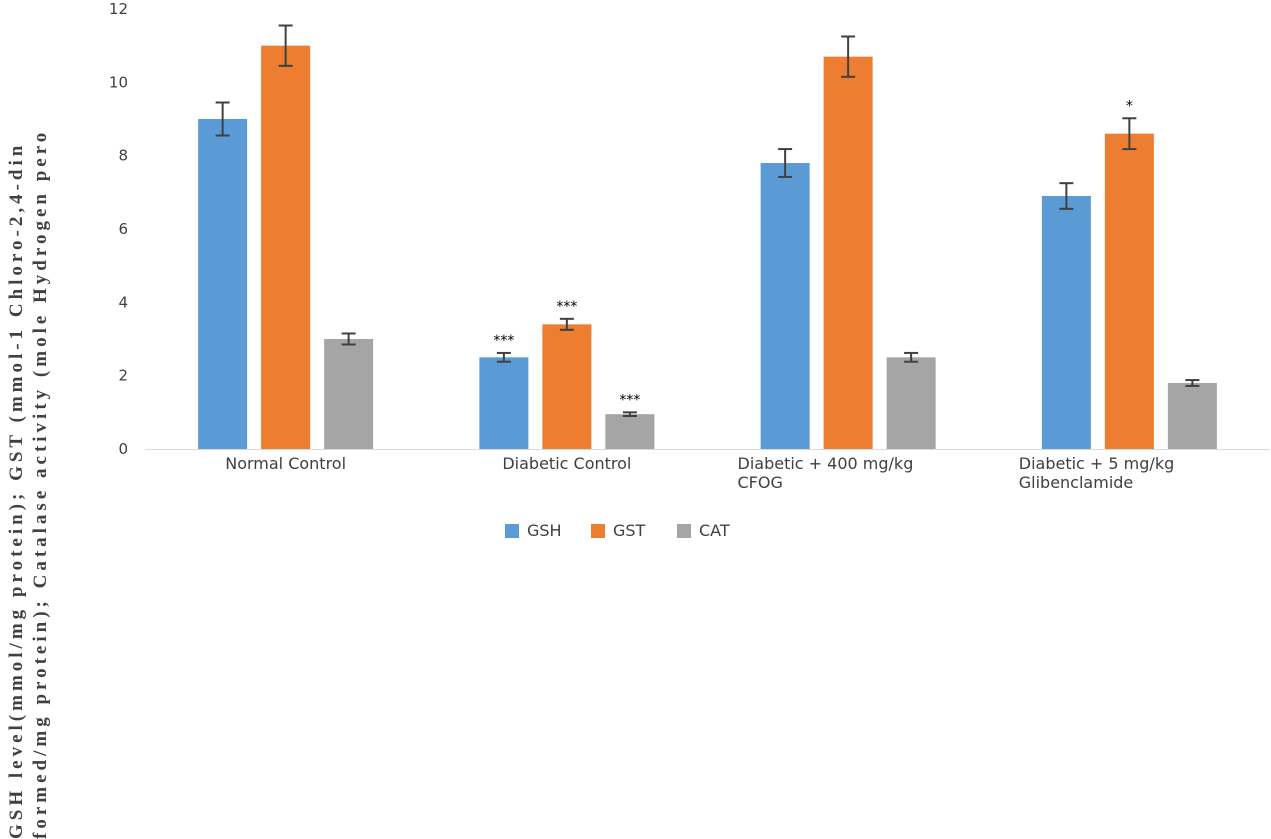 The width and height of the screenshot is (1271, 839). What do you see at coordinates (123, 156) in the screenshot?
I see `y-tick-label: 8` at bounding box center [123, 156].